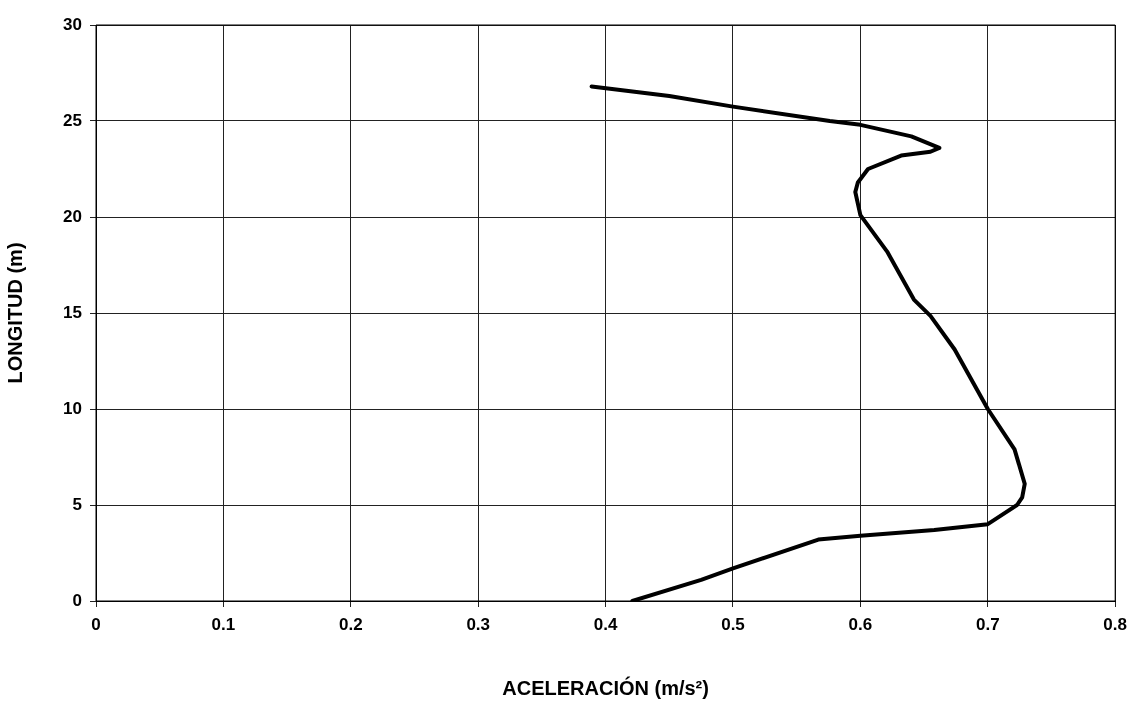 The height and width of the screenshot is (705, 1135). Describe the element at coordinates (14, 313) in the screenshot. I see `y-axis-title: LONGITUD (m)` at that location.